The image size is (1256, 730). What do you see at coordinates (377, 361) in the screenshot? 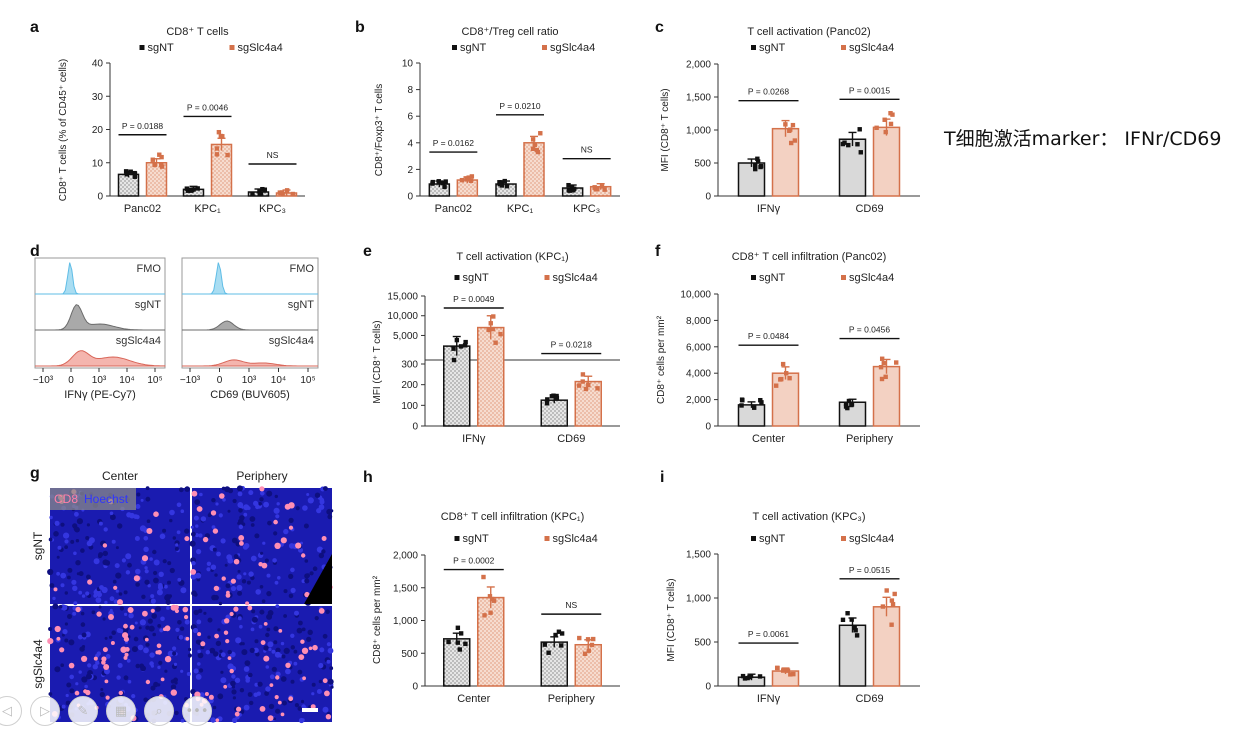
I see `y-axis-label: MFI (CD8⁺ T cells)` at bounding box center [377, 361].